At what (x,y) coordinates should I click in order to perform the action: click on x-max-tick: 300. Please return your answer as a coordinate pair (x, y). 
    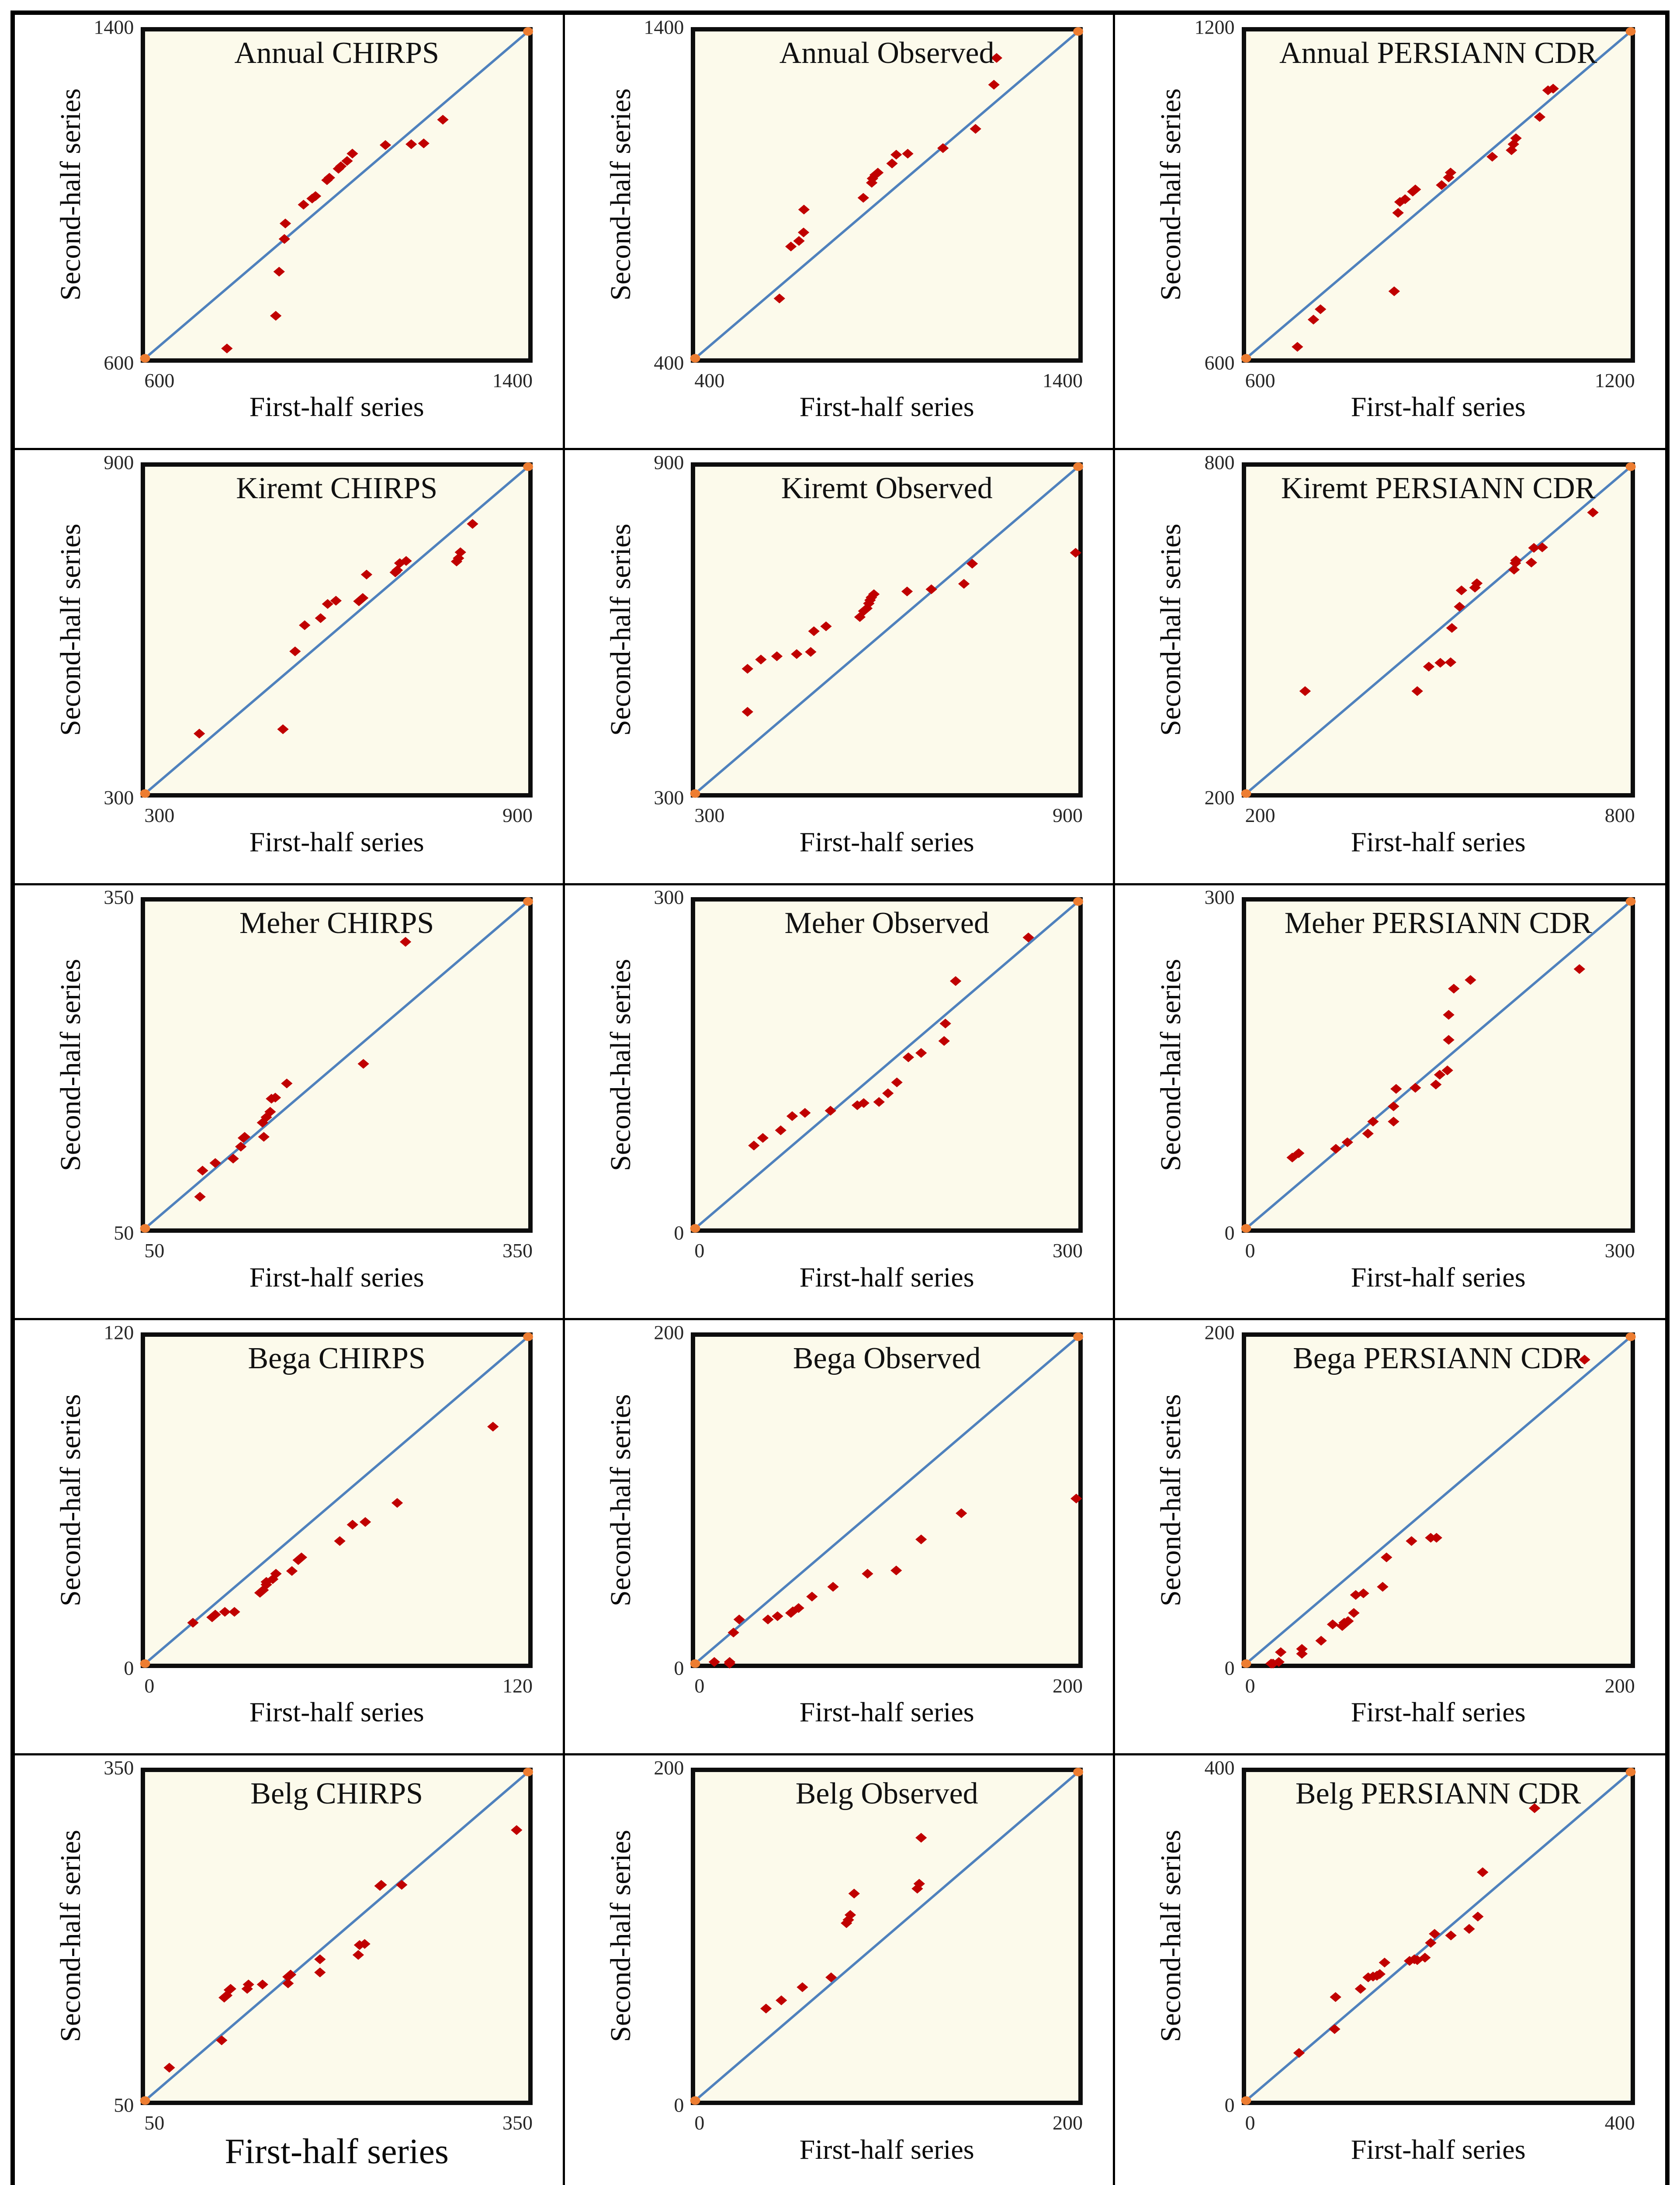
    Looking at the image, I should click on (1068, 1251).